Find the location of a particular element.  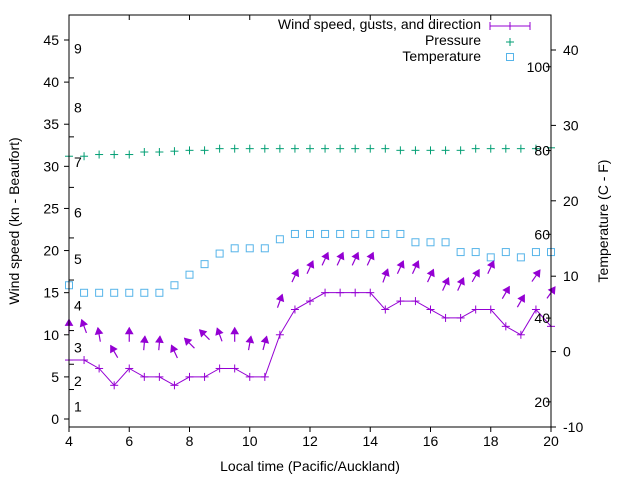

y2-tick-label: 0 is located at coordinates (567, 352).